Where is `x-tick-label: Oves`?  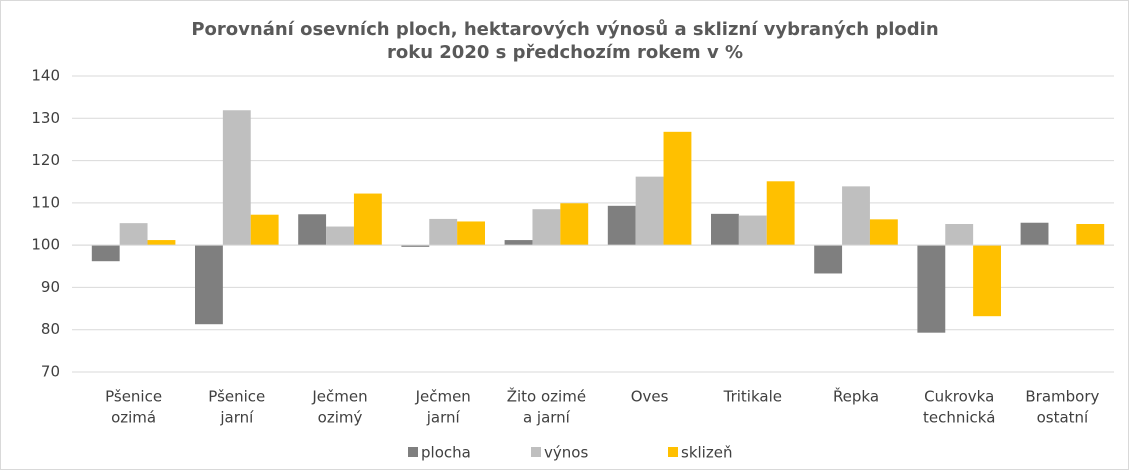
x-tick-label: Oves is located at coordinates (650, 397).